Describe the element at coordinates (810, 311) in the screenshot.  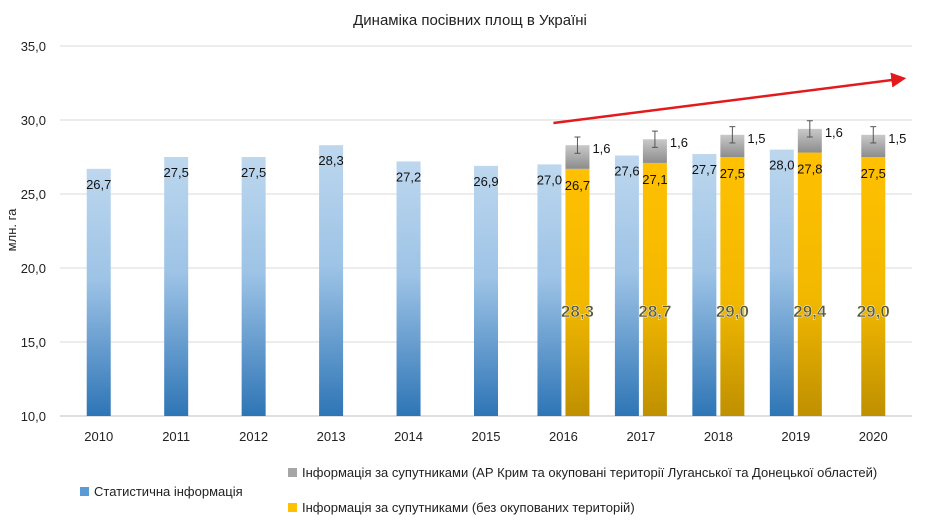
I see `data-label-total: 29,4` at that location.